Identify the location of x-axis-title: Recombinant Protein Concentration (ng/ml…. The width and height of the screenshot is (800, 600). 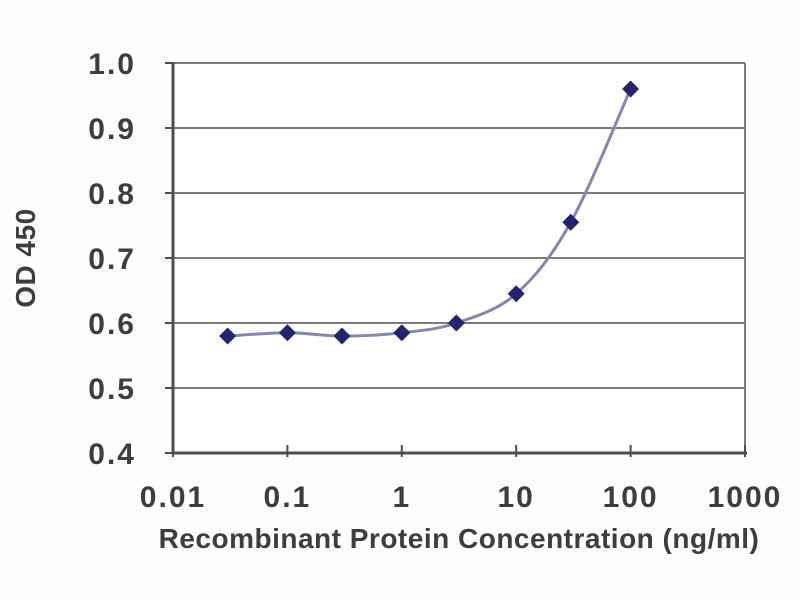
(459, 538).